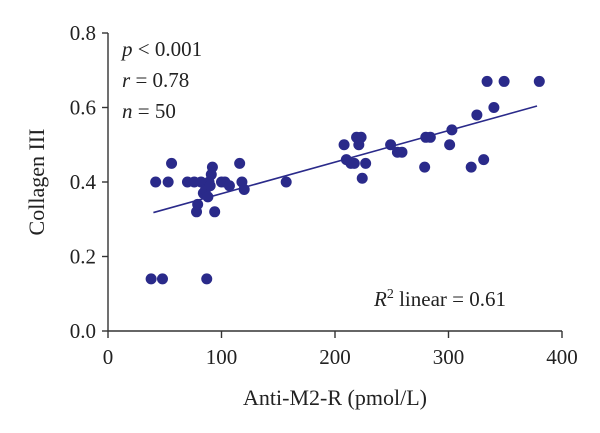  I want to click on y-tick-label: 0.0, so click(83, 331).